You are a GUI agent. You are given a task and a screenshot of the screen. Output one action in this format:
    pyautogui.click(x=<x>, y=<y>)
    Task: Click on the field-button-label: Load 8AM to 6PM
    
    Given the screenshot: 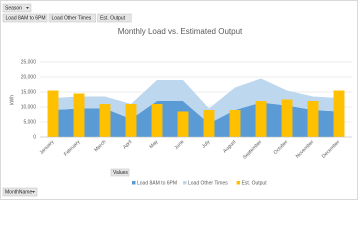 What is the action you would take?
    pyautogui.click(x=26, y=19)
    